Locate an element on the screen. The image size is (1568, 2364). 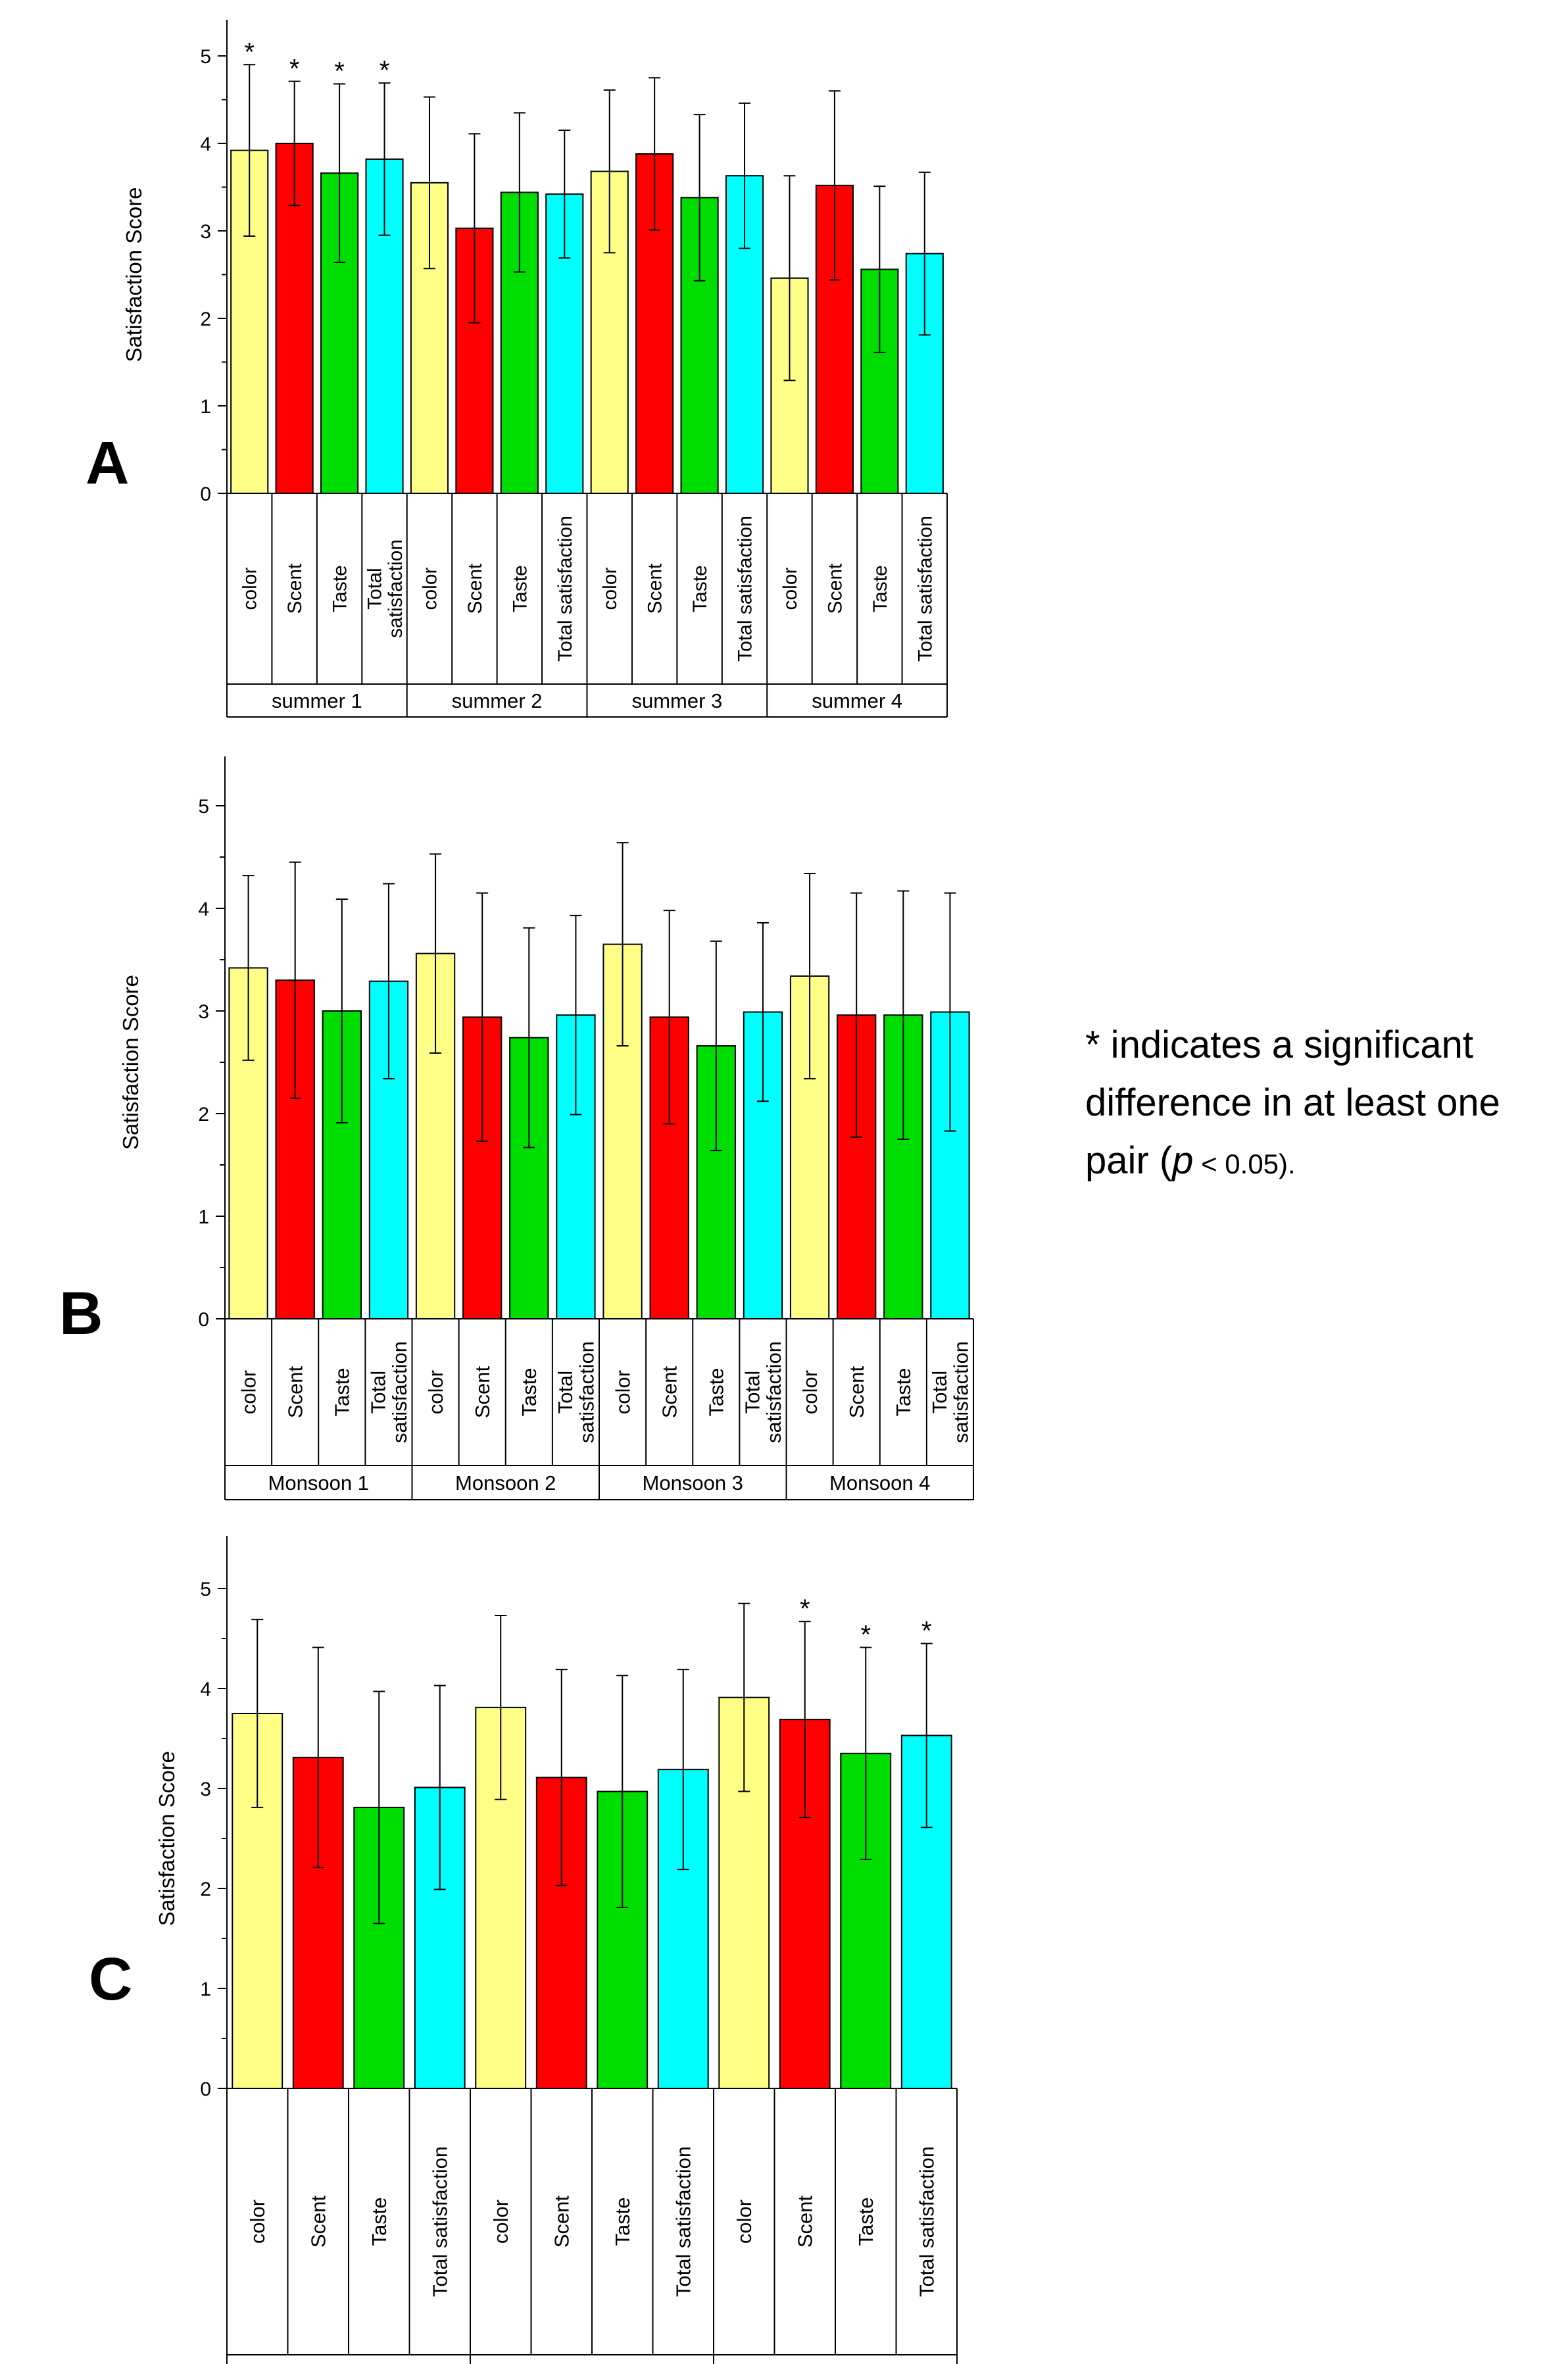
group-label: Monsoon 4 is located at coordinates (880, 1482).